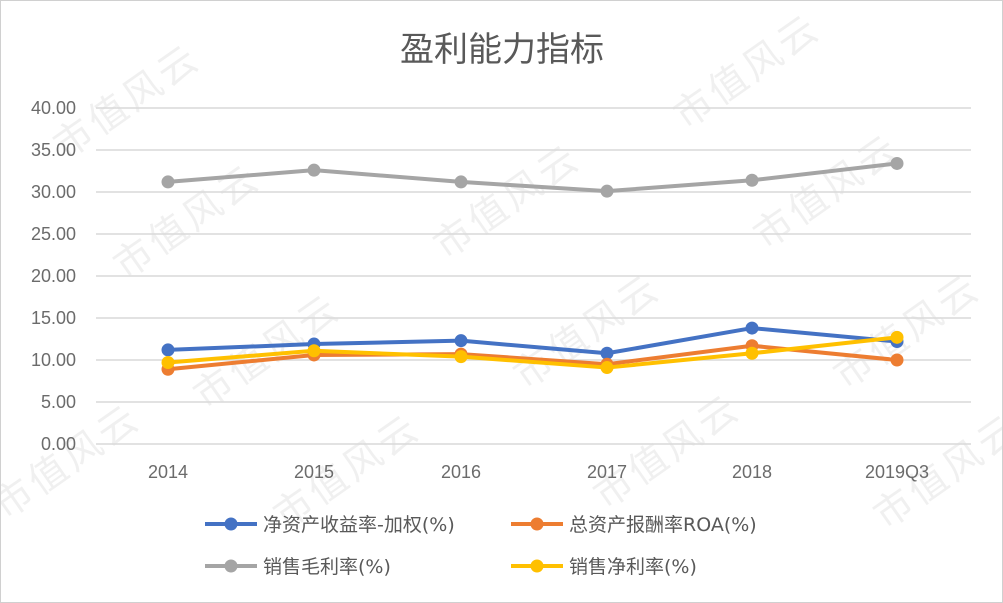 The image size is (1003, 603). I want to click on y-tick-label: 5.00, so click(58, 402).